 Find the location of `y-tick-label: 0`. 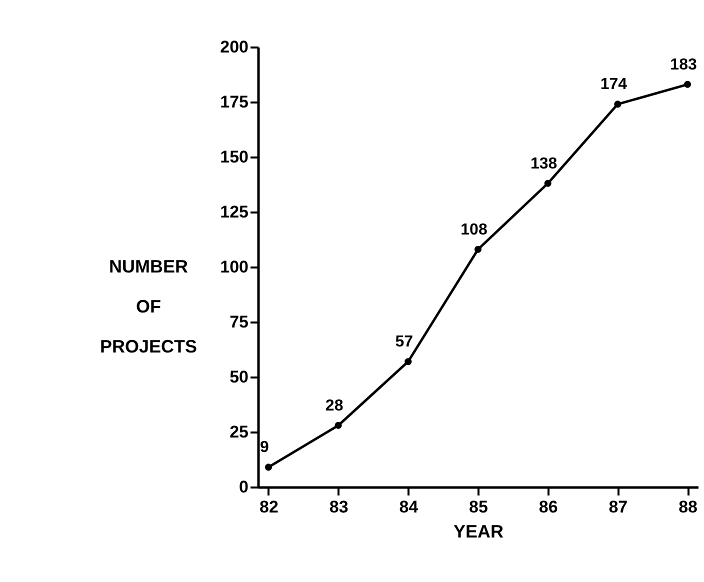

y-tick-label: 0 is located at coordinates (243, 487).